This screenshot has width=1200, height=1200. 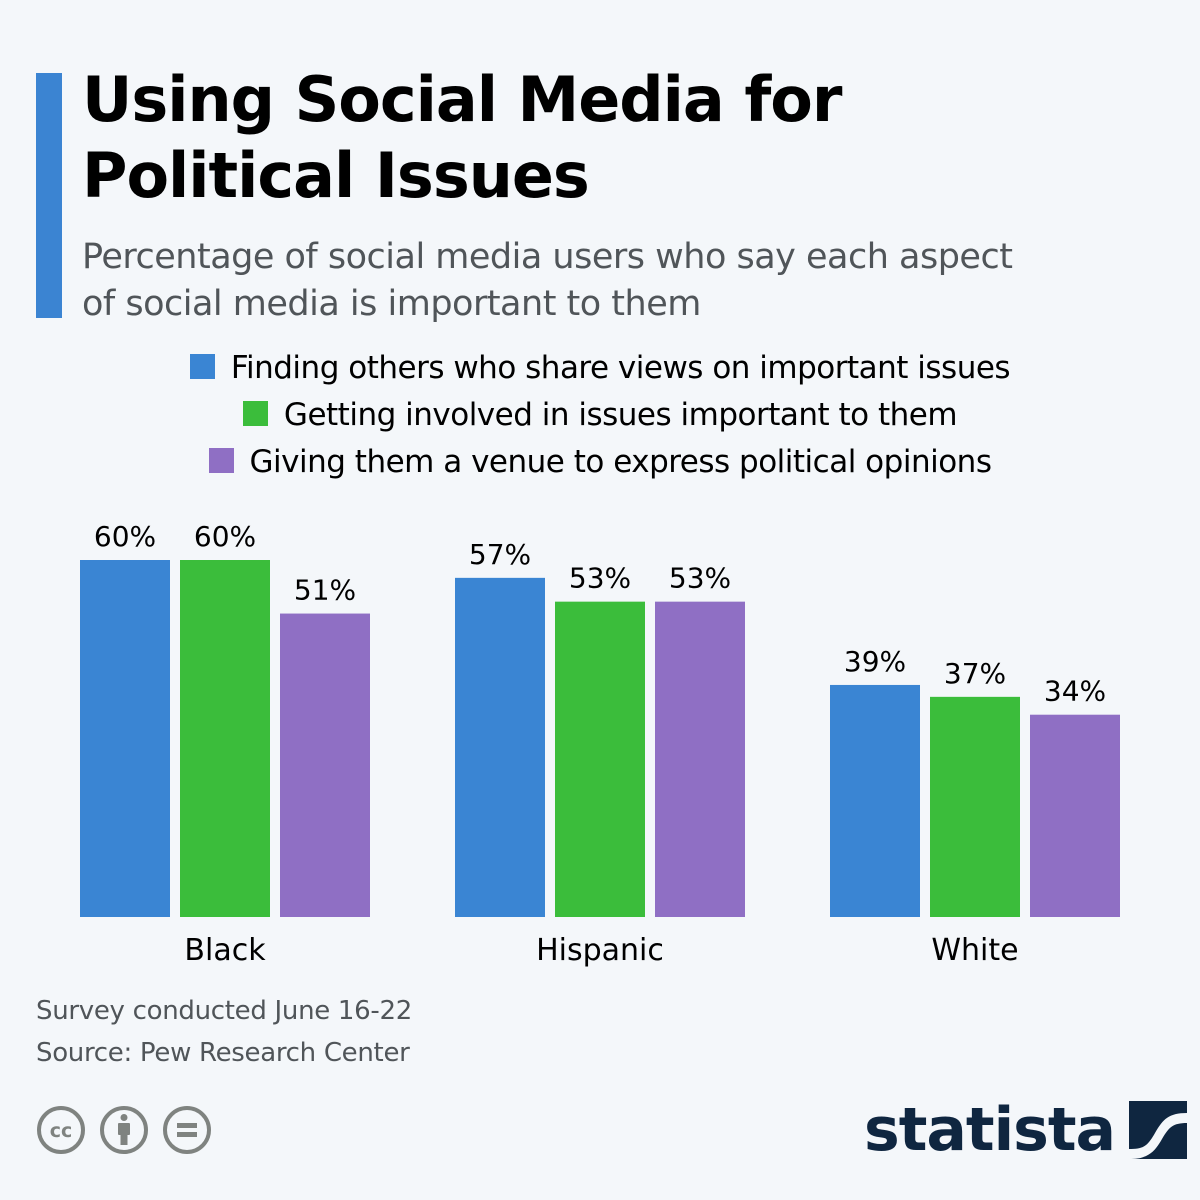 I want to click on cc-icon: cc, so click(x=61, y=1130).